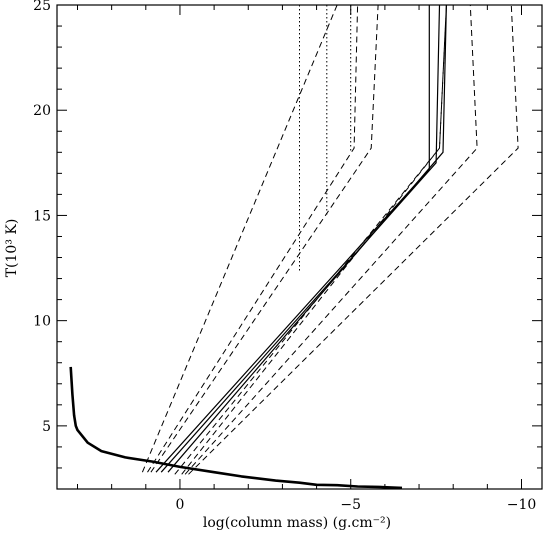  I want to click on x-tick-label: −5, so click(350, 505).